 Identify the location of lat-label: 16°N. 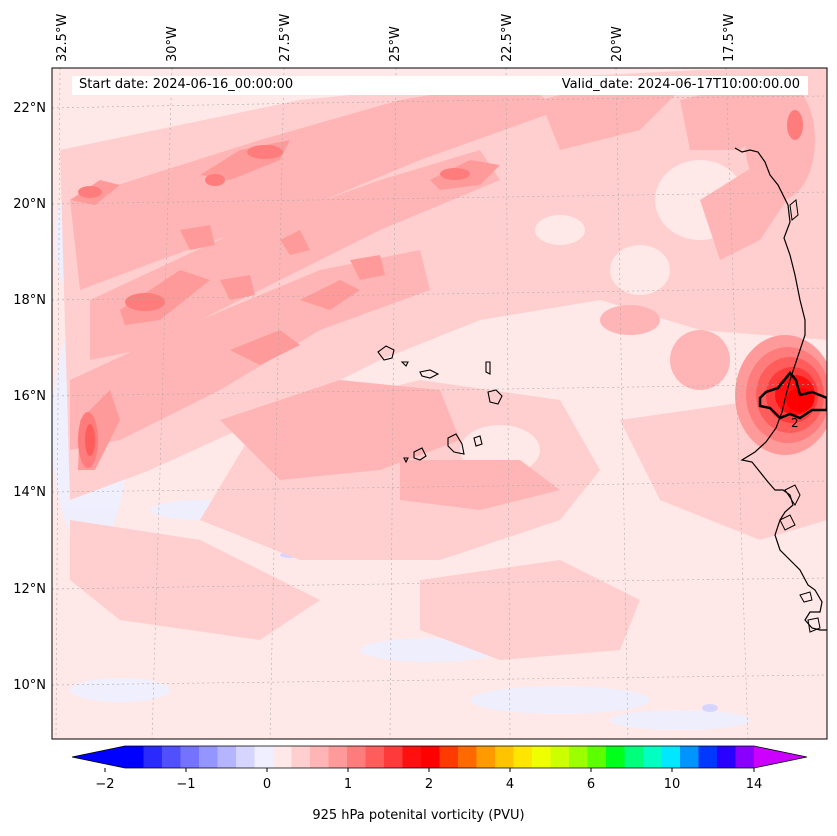
(29, 396).